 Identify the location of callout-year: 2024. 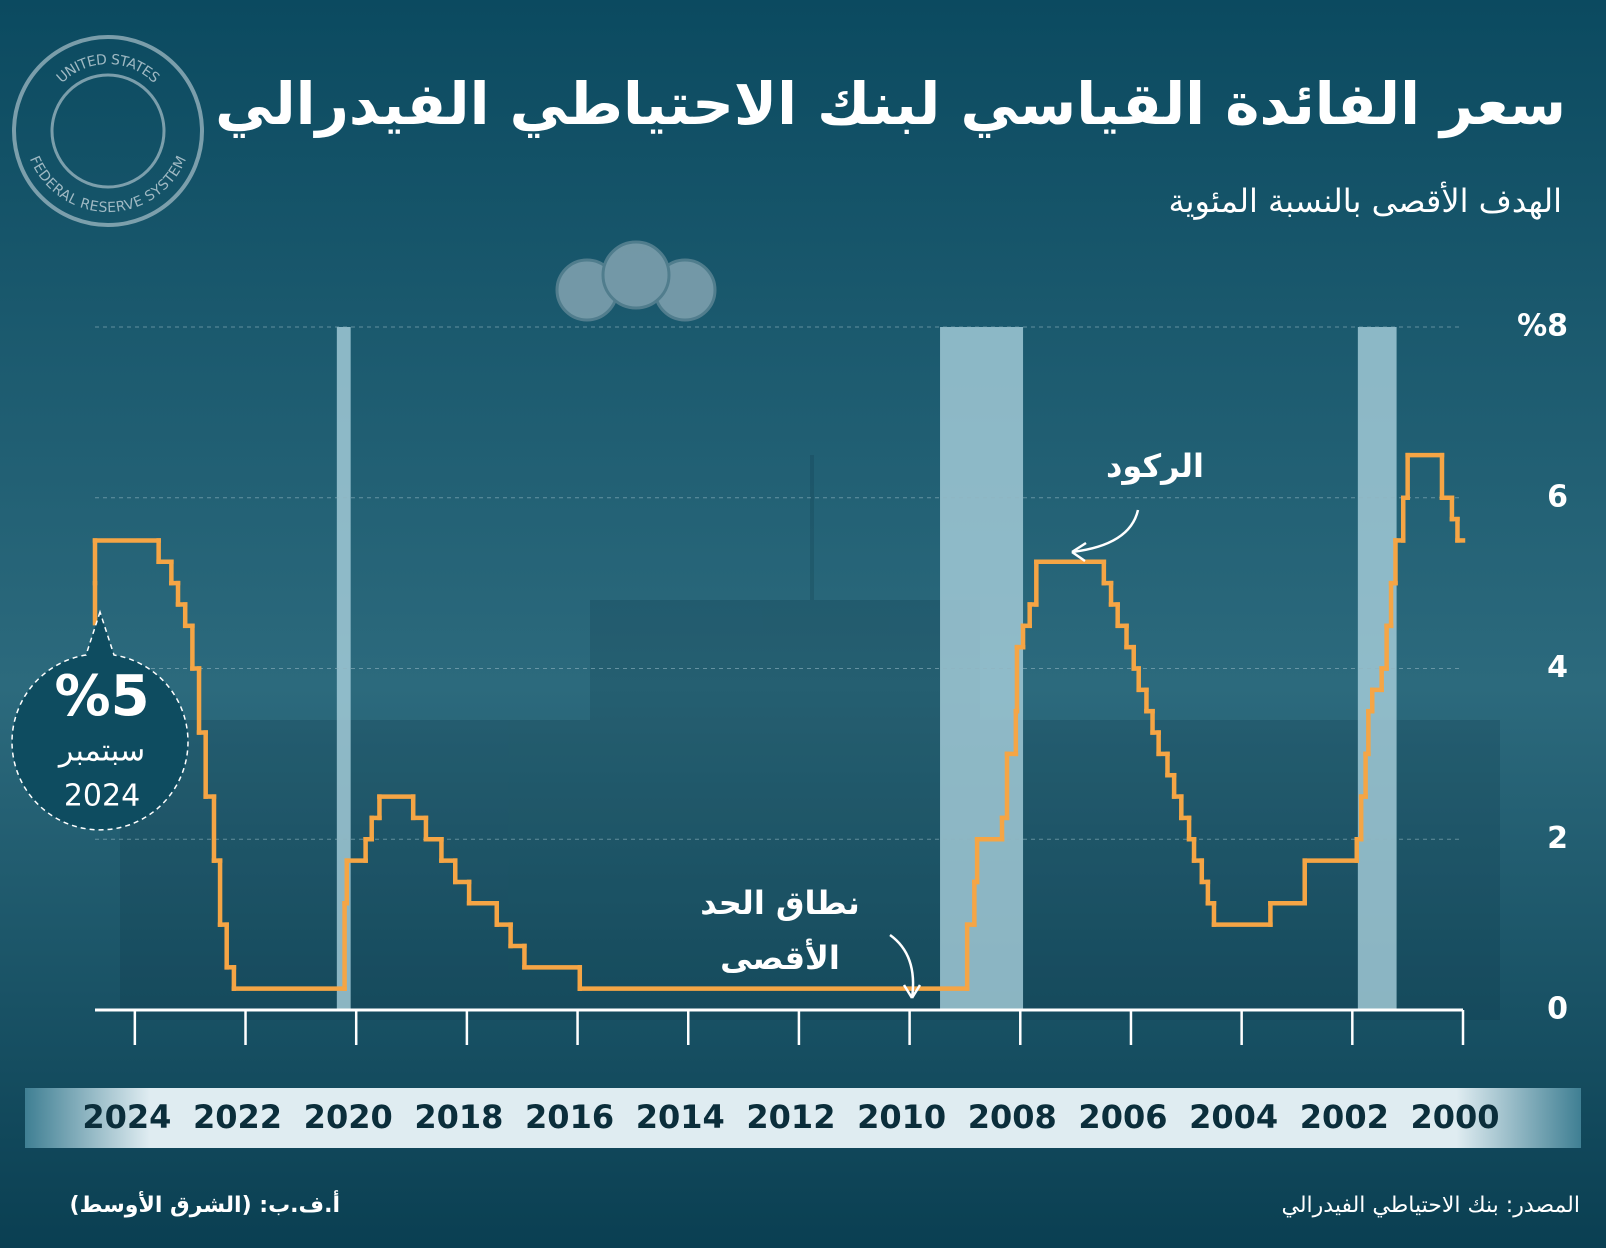
(102, 796).